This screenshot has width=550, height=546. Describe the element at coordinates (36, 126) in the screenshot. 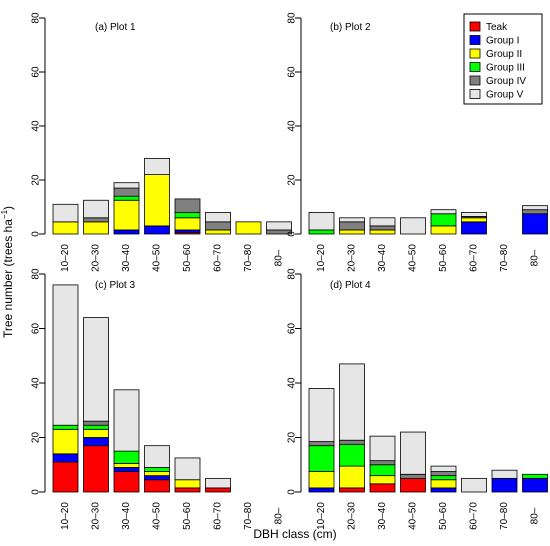

I see `y-tick-label: 40` at that location.